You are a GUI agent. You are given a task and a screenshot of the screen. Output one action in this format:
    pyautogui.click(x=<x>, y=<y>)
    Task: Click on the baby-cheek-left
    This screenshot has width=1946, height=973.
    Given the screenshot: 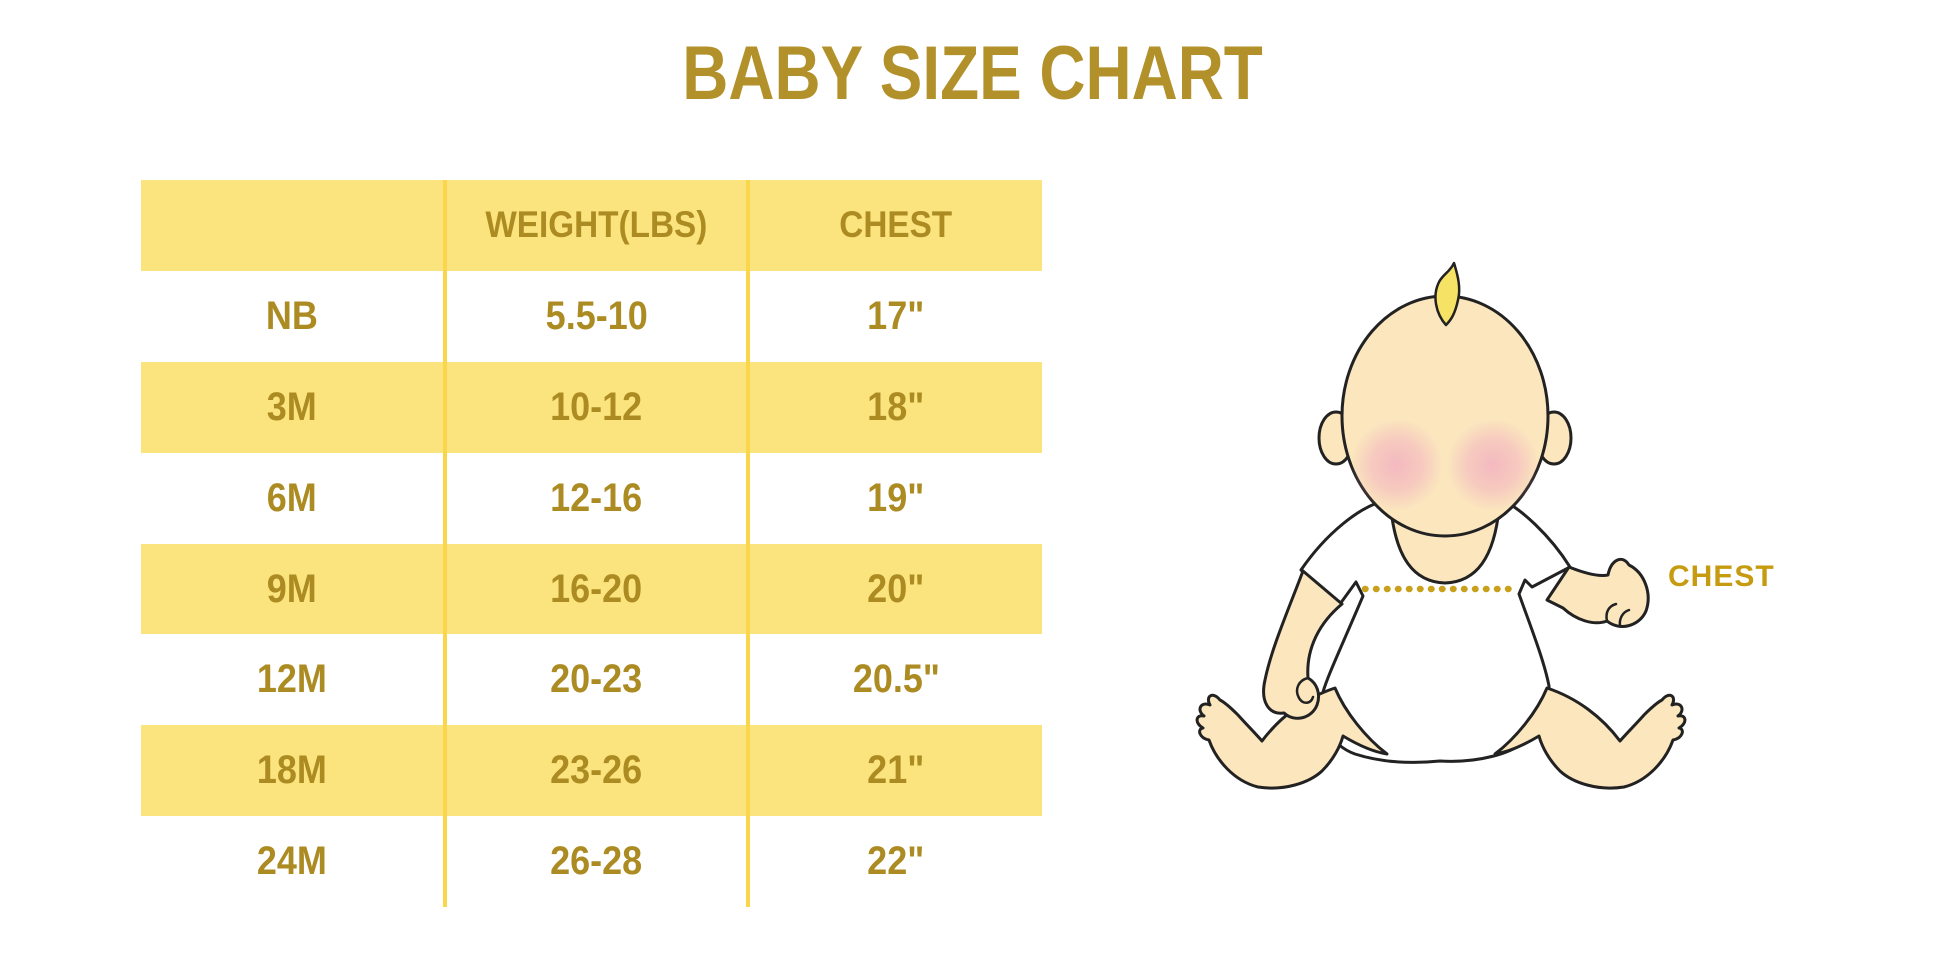 What is the action you would take?
    pyautogui.click(x=1397, y=465)
    